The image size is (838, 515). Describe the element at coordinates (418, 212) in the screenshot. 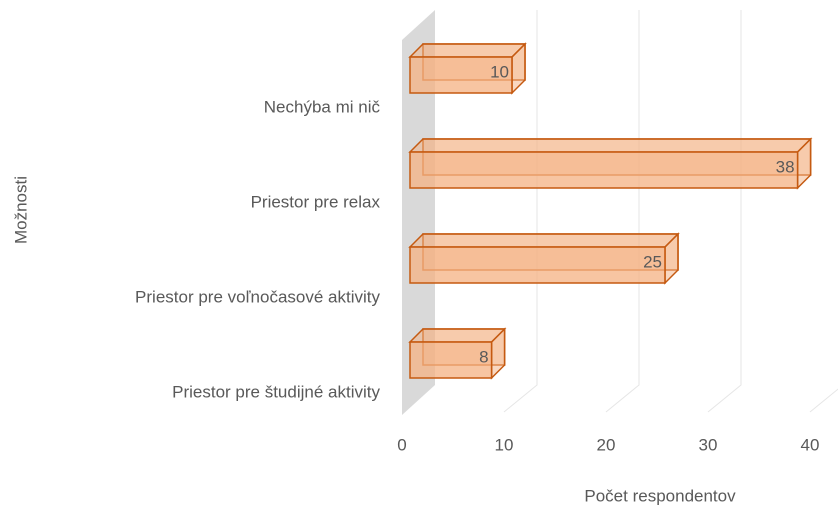

I see `back-wall` at that location.